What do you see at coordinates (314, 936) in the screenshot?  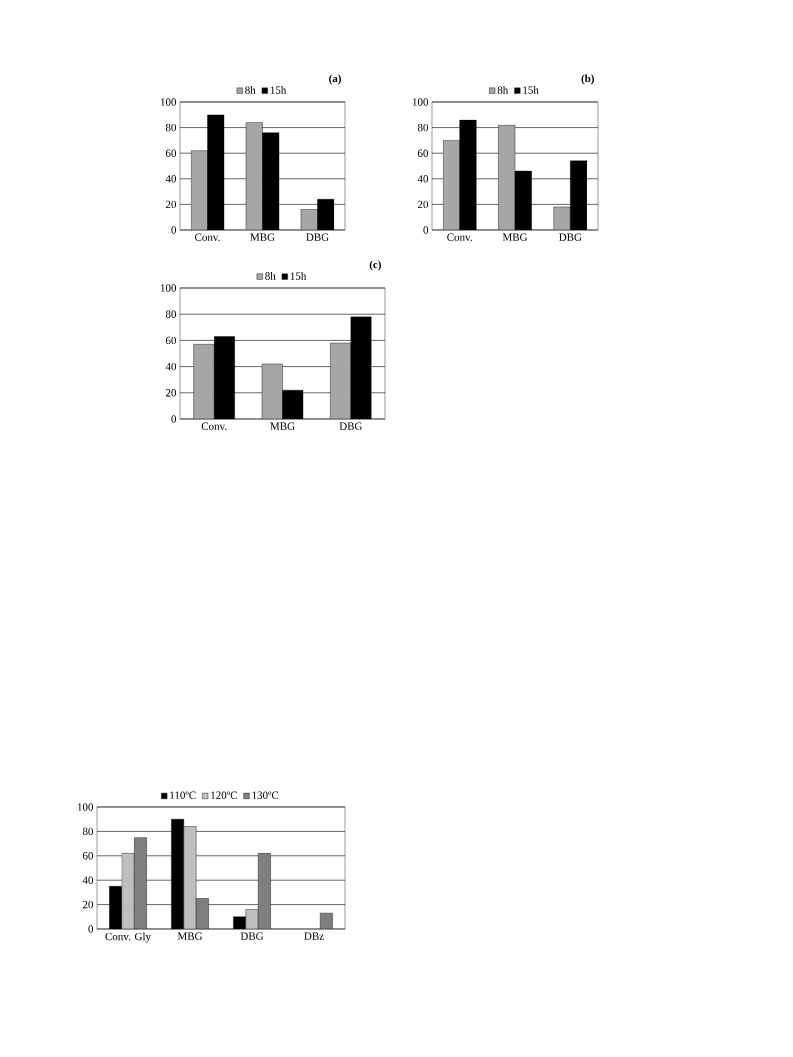 I see `x-tick-label: DBz` at bounding box center [314, 936].